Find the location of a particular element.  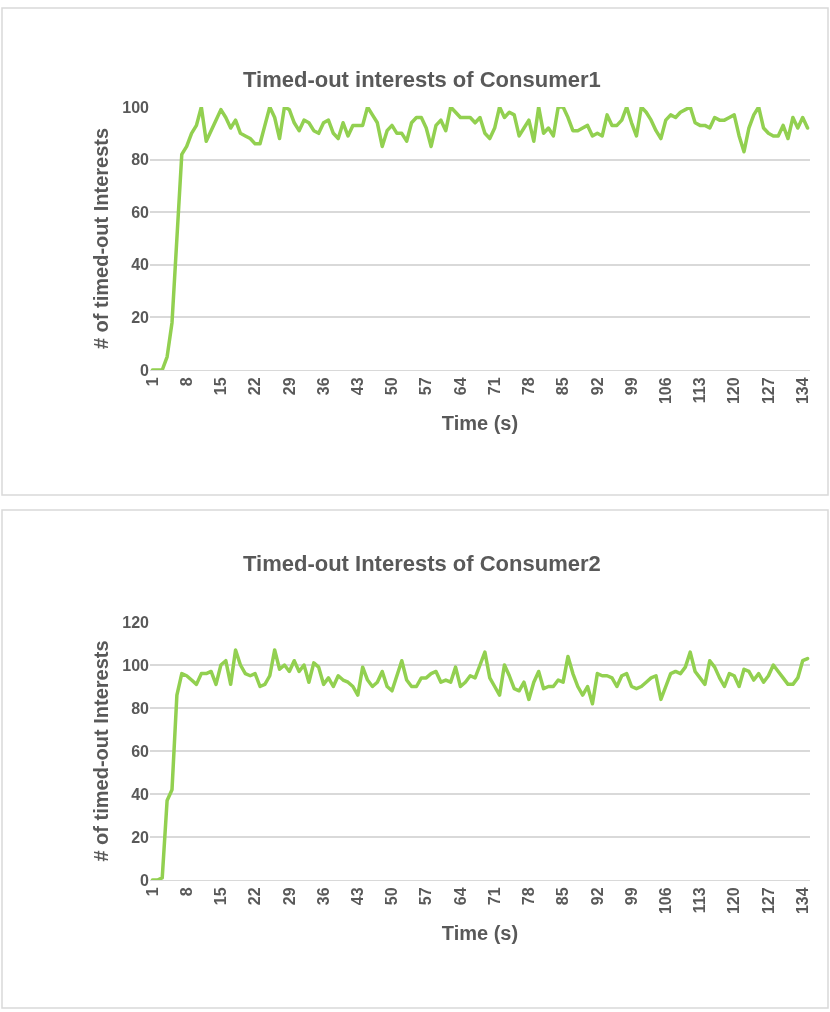

chart-title: Timed-out interests of Consumer1 is located at coordinates (422, 79).